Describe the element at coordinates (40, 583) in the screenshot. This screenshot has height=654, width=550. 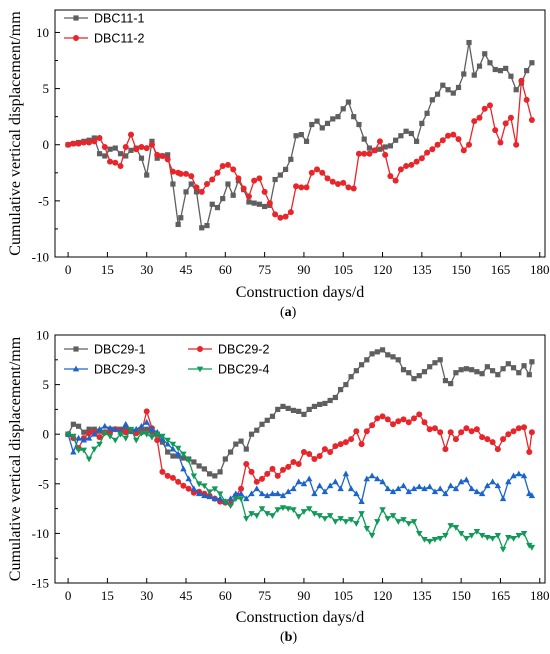
I see `y-tick-label: -15` at that location.